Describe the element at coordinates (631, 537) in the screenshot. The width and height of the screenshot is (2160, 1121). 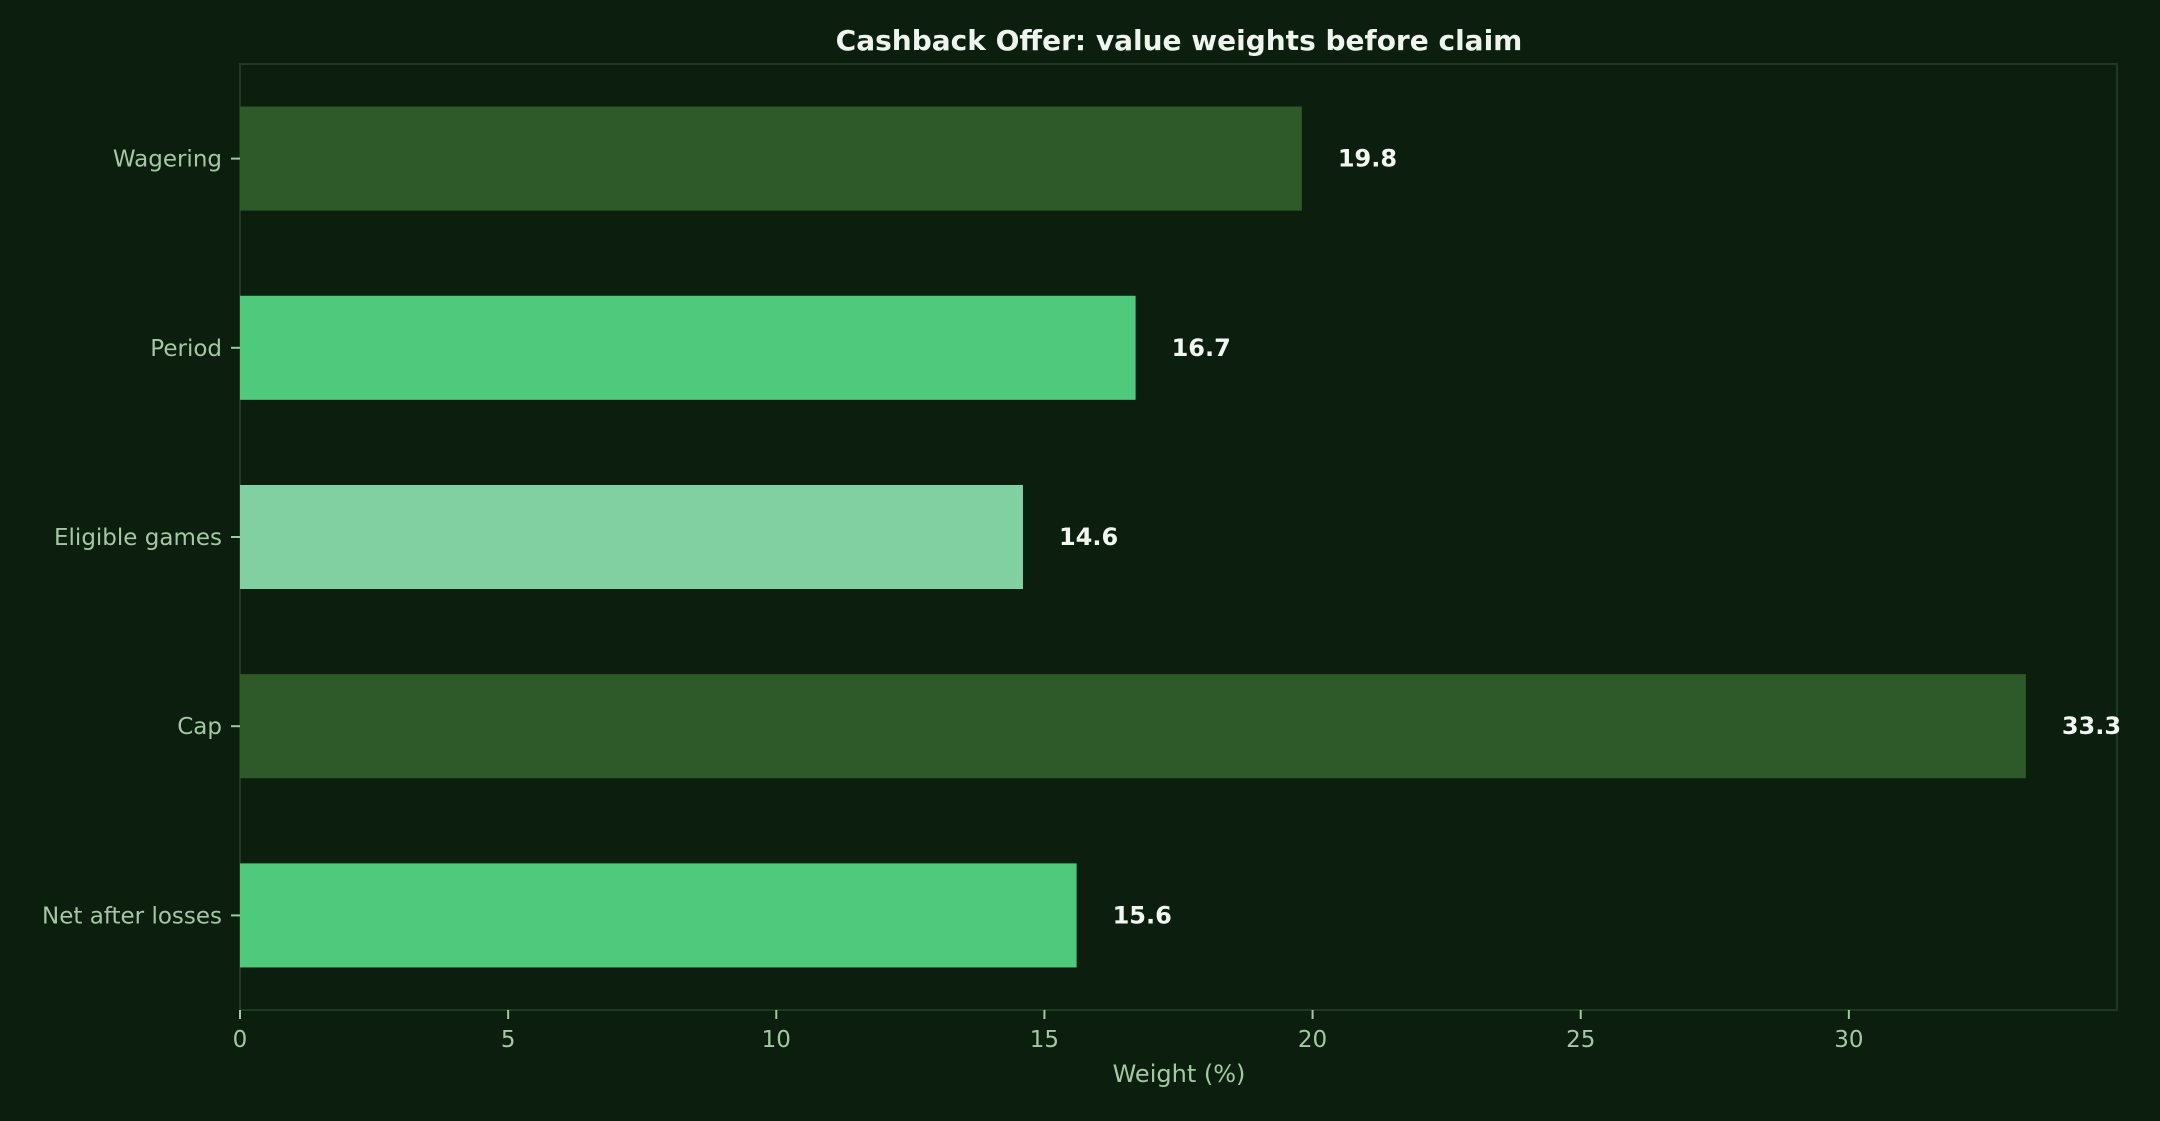
I see `bar-eligible-games` at that location.